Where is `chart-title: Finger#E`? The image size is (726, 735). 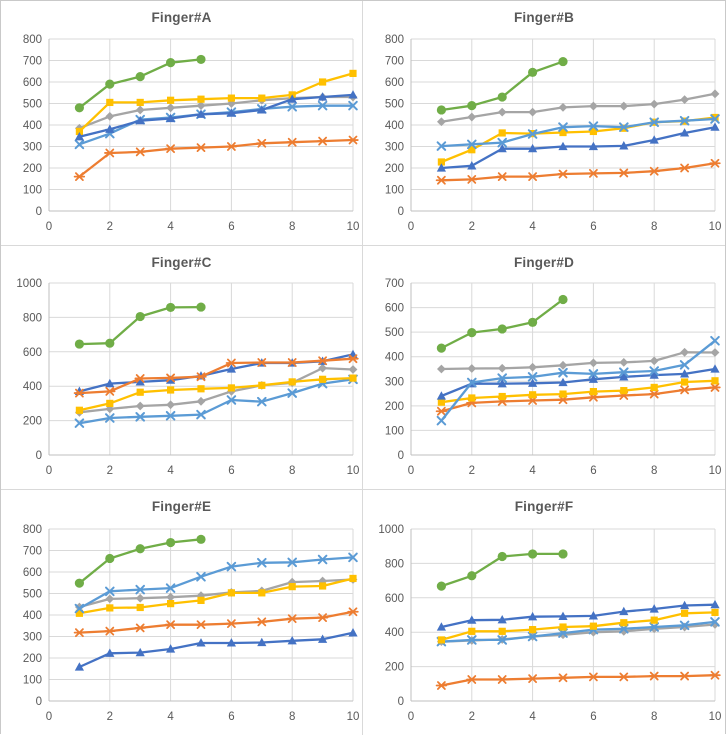
chart-title: Finger#E is located at coordinates (181, 506).